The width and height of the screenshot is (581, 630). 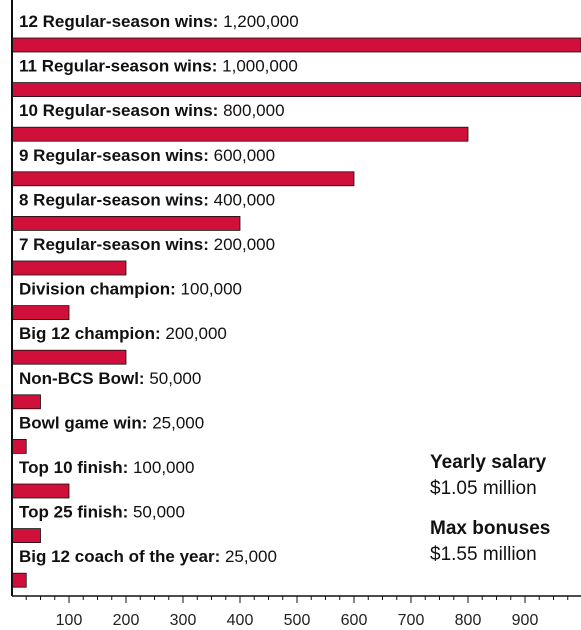 I want to click on bar-label: Non-BCS Bowl: 50,000, so click(x=110, y=378).